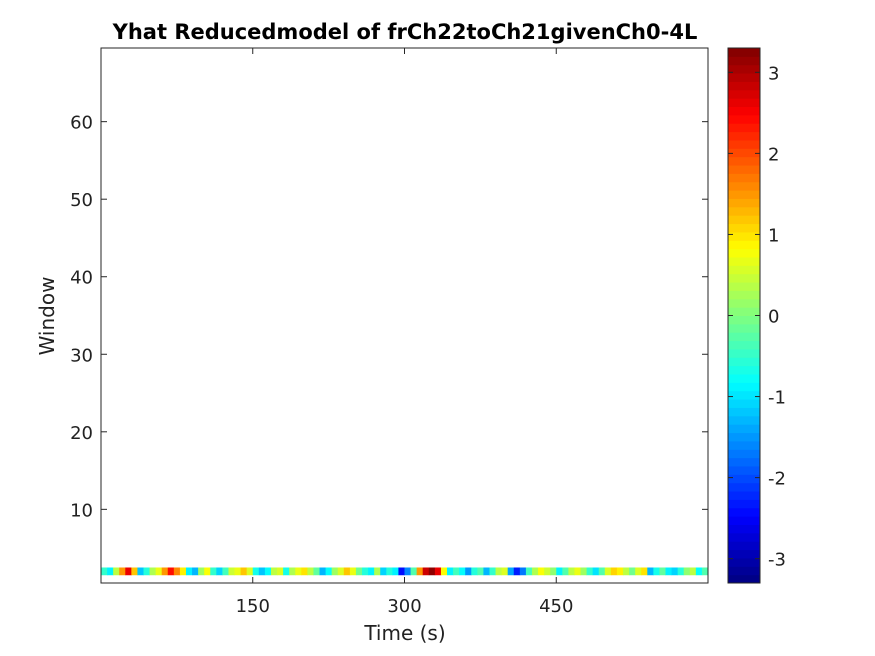  I want to click on colorbar-tick-label: 0, so click(773, 317).